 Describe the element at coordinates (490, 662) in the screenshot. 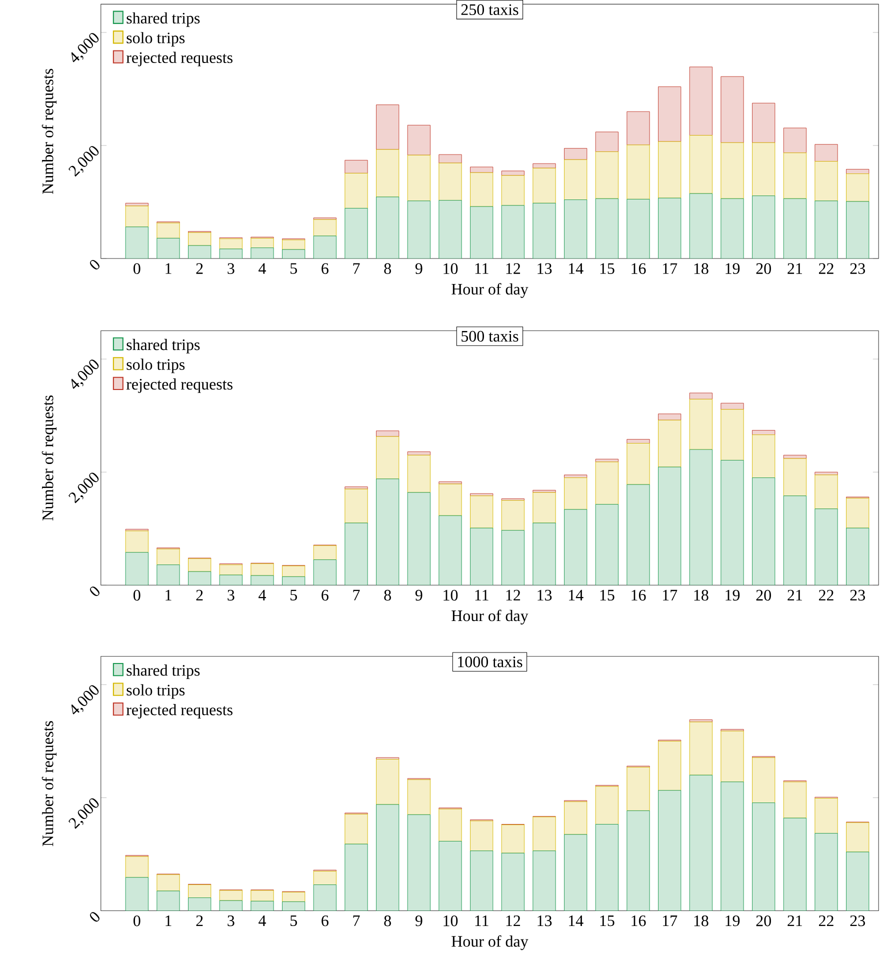

I see `chart-title: 1000 taxis` at that location.